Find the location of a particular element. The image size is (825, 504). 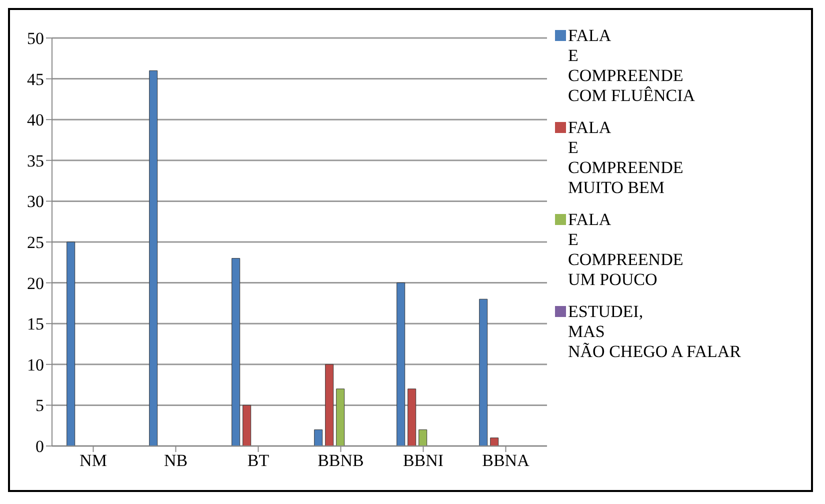

y-tick-label: 40 is located at coordinates (35, 120).